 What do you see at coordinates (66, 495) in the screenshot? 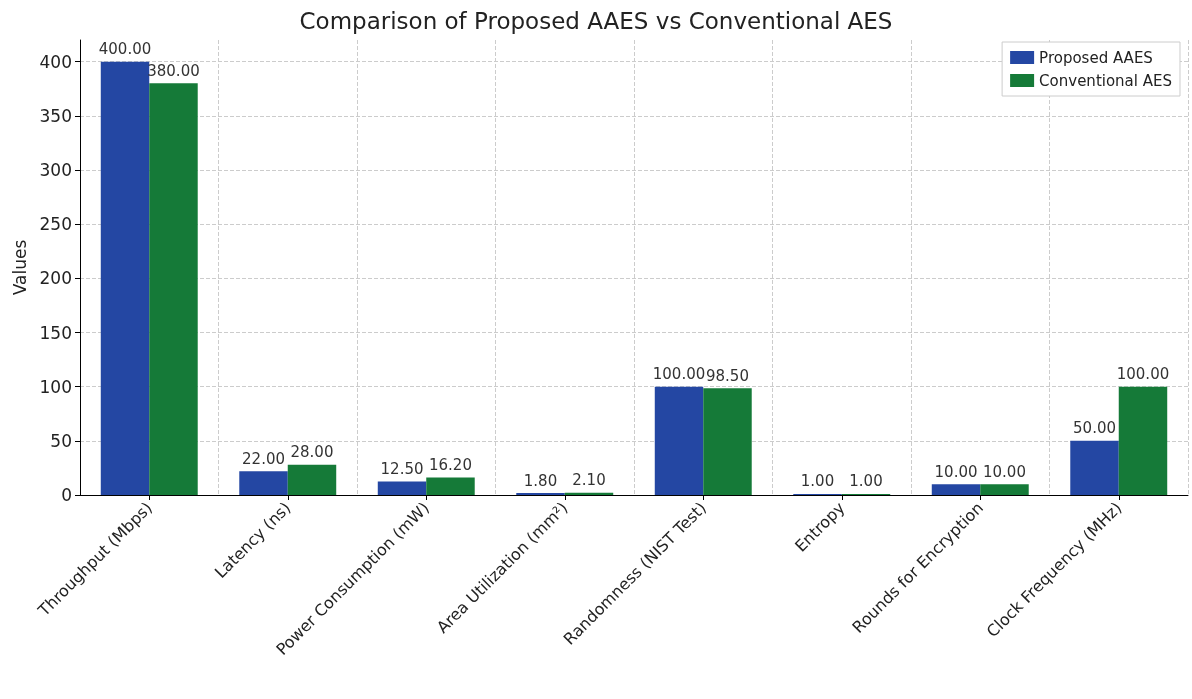
I see `y-tick-label: 0` at bounding box center [66, 495].